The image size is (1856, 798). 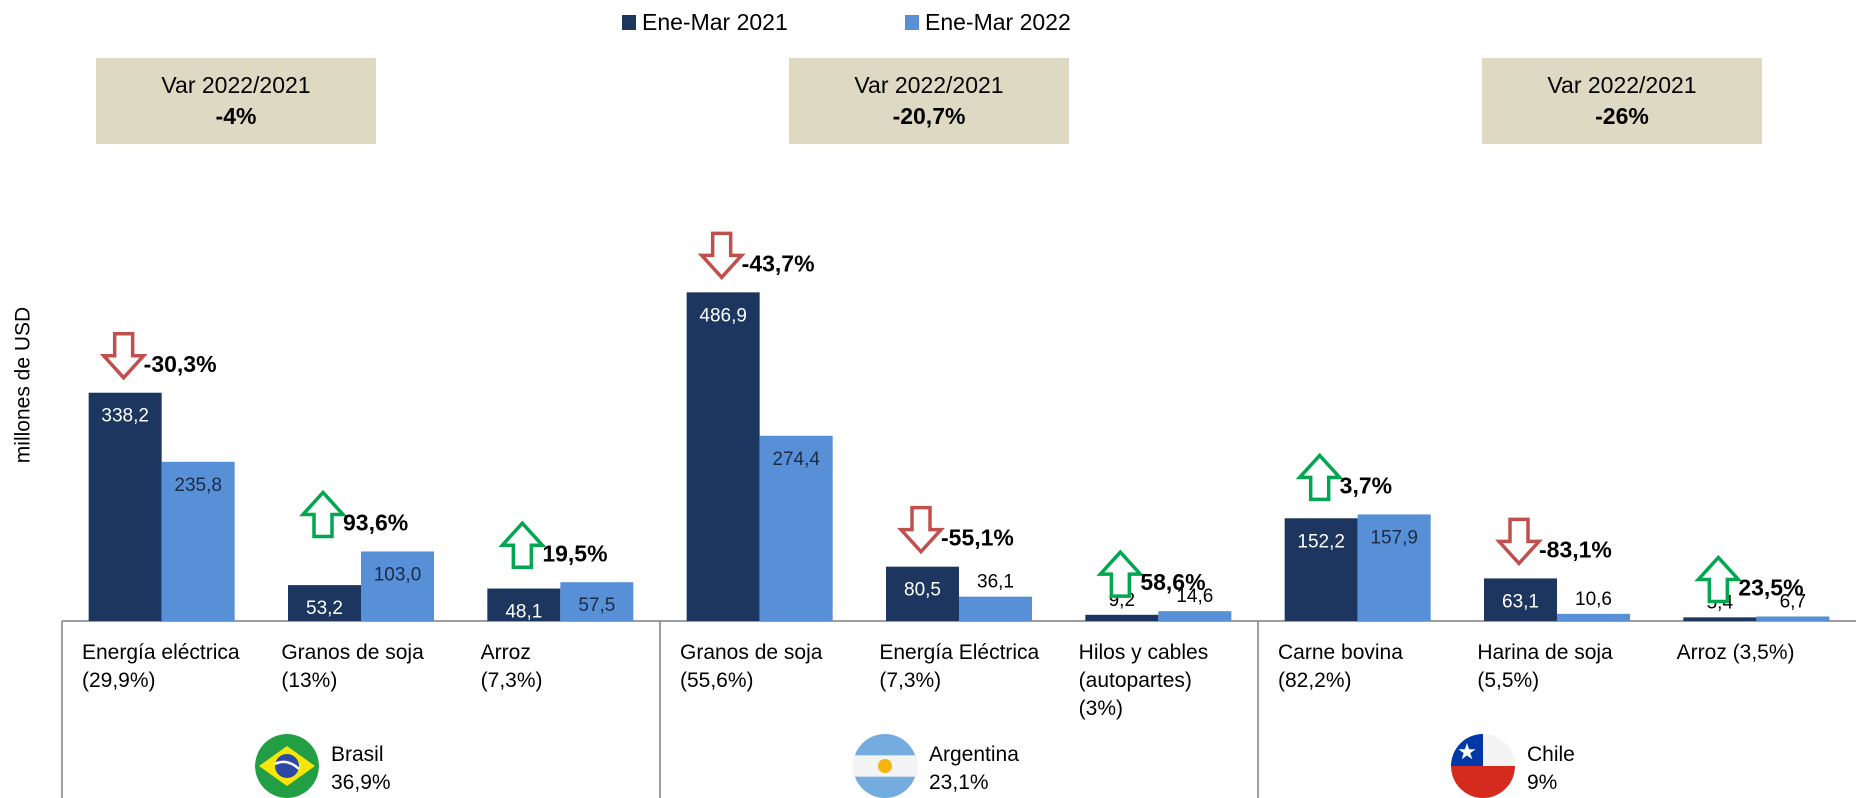 What do you see at coordinates (974, 769) in the screenshot?
I see `country-label: Argentina 23,1%` at bounding box center [974, 769].